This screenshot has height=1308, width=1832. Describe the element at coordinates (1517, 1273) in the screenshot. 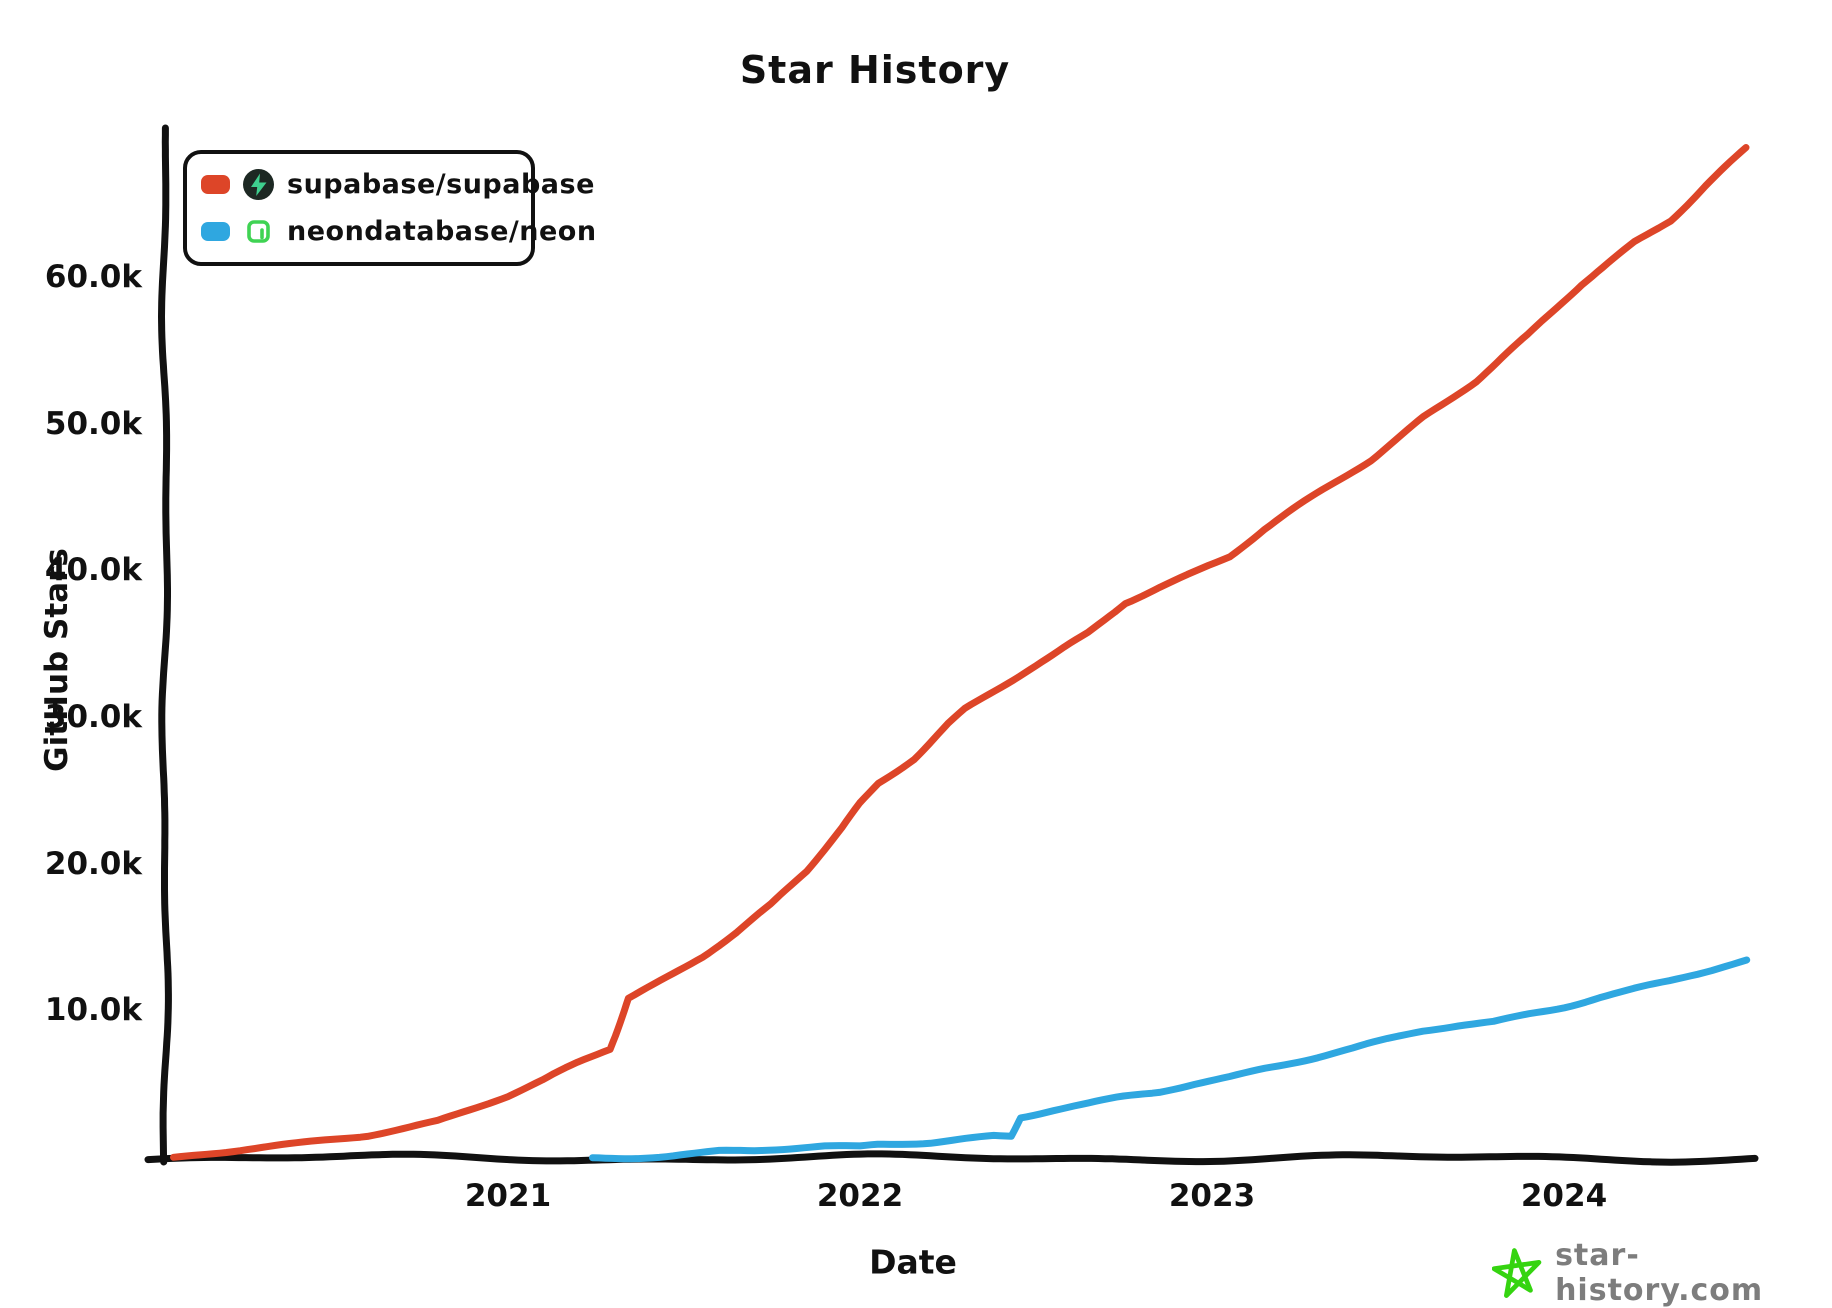

I see `star-doodle-icon` at that location.